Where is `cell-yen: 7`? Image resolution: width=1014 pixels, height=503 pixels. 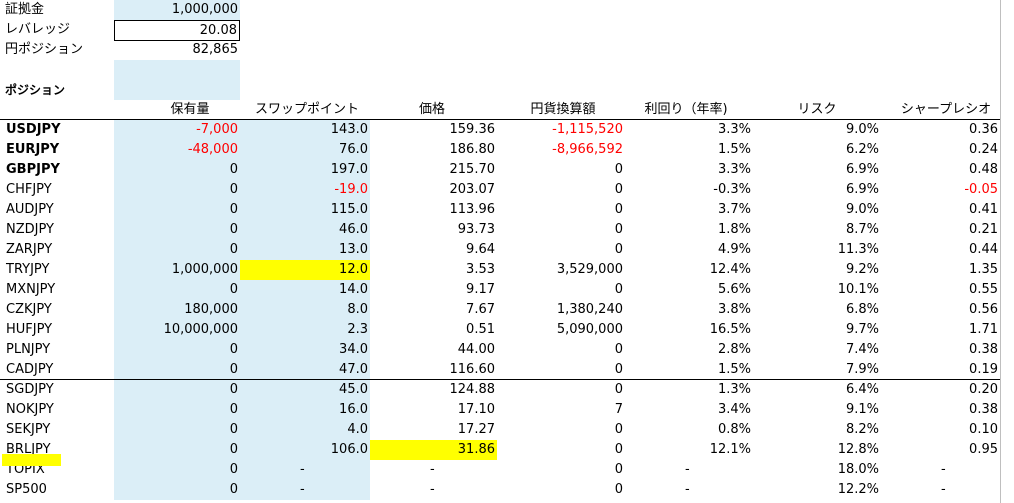 cell-yen: 7 is located at coordinates (618, 409).